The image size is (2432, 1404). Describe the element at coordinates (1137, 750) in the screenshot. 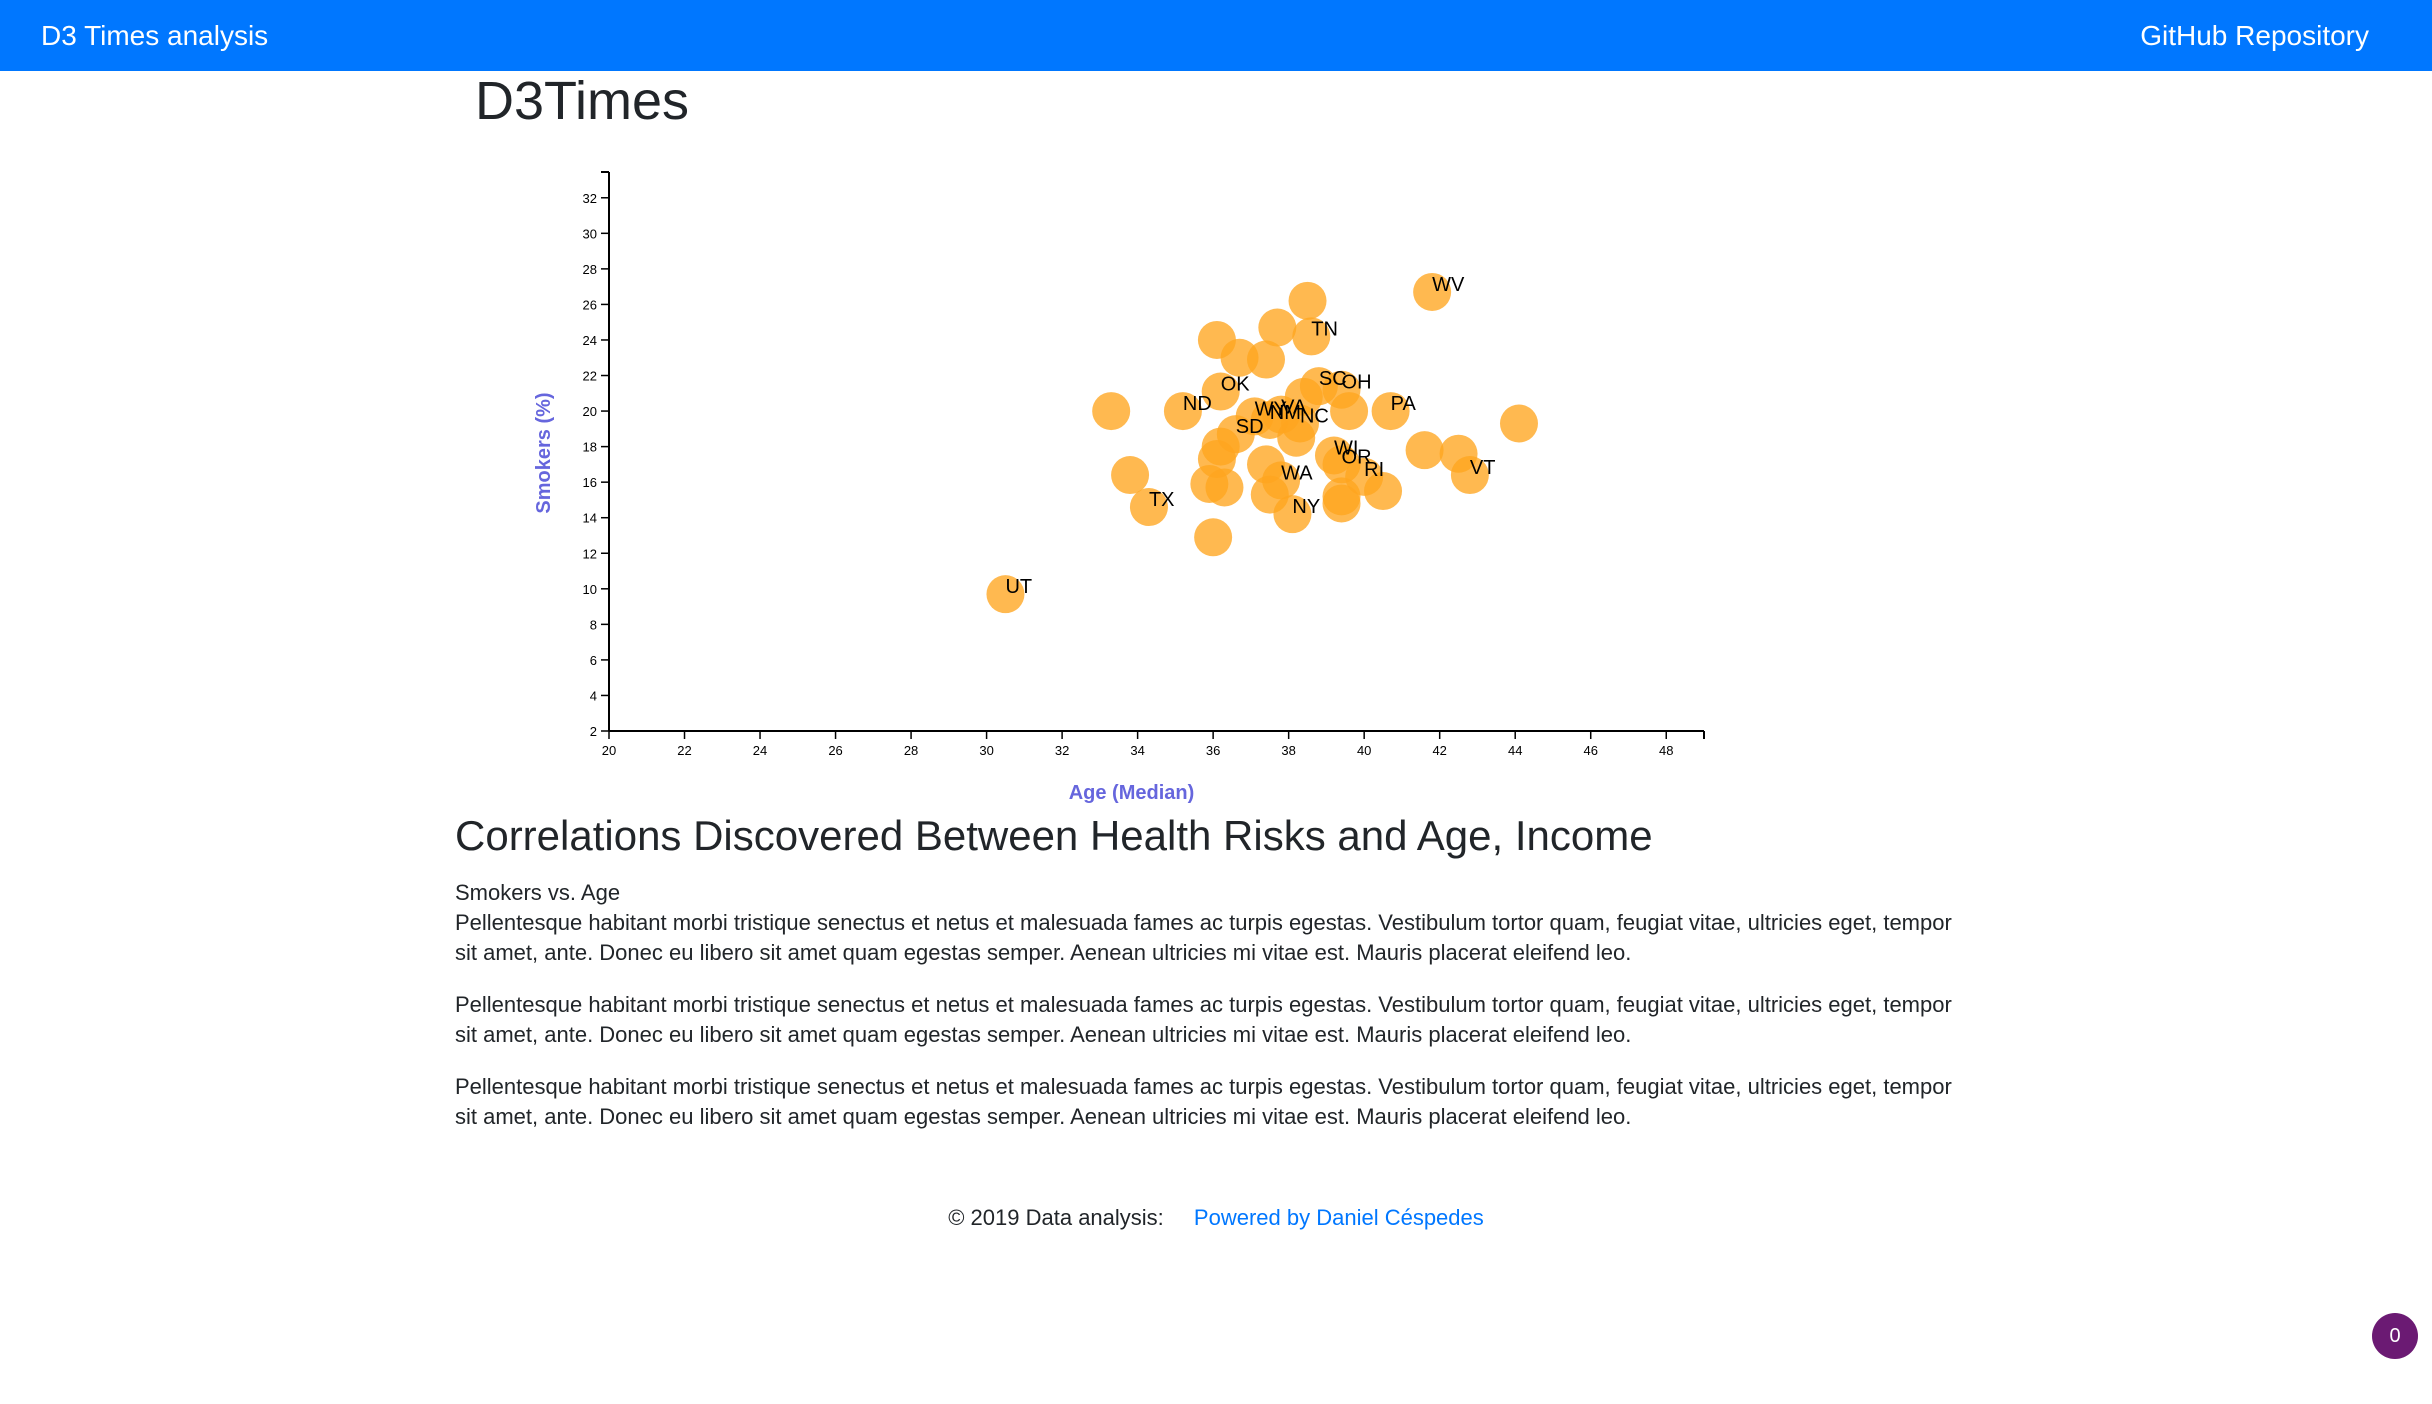

I see `x-tick-label: 34` at that location.